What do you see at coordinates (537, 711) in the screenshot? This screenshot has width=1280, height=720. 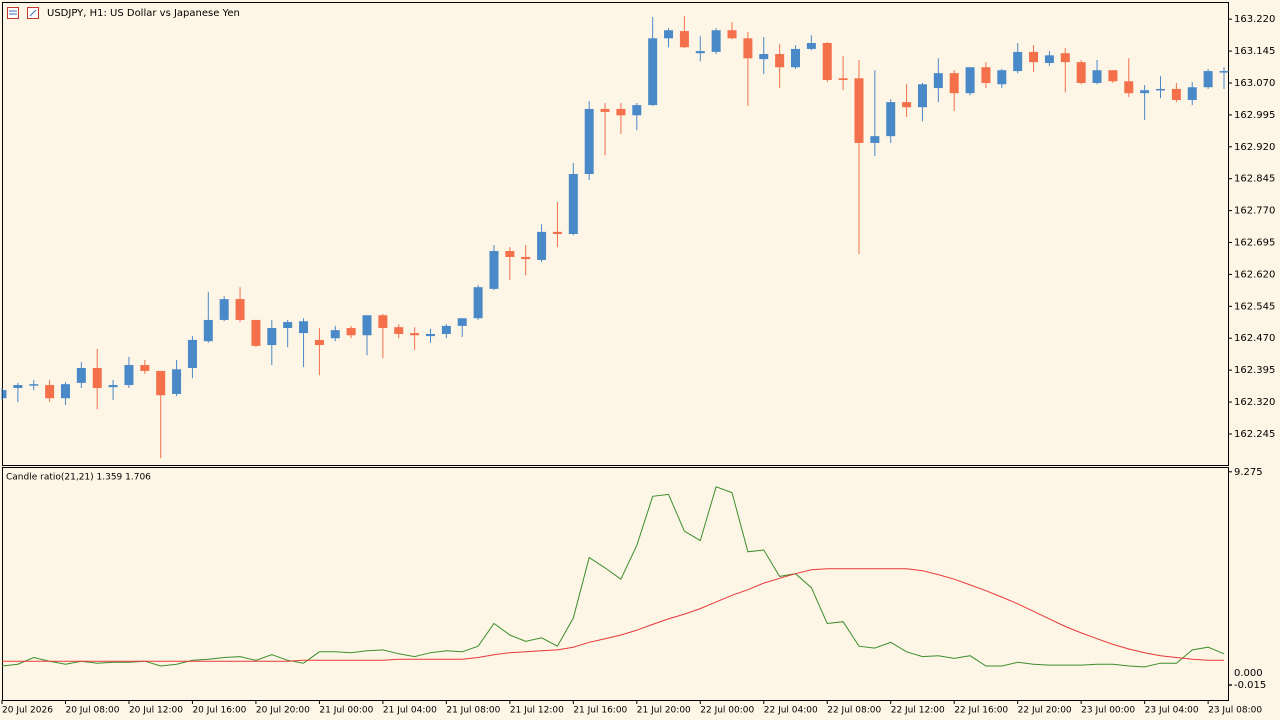 I see `x-tick-label: 21 Jul 12:00` at bounding box center [537, 711].